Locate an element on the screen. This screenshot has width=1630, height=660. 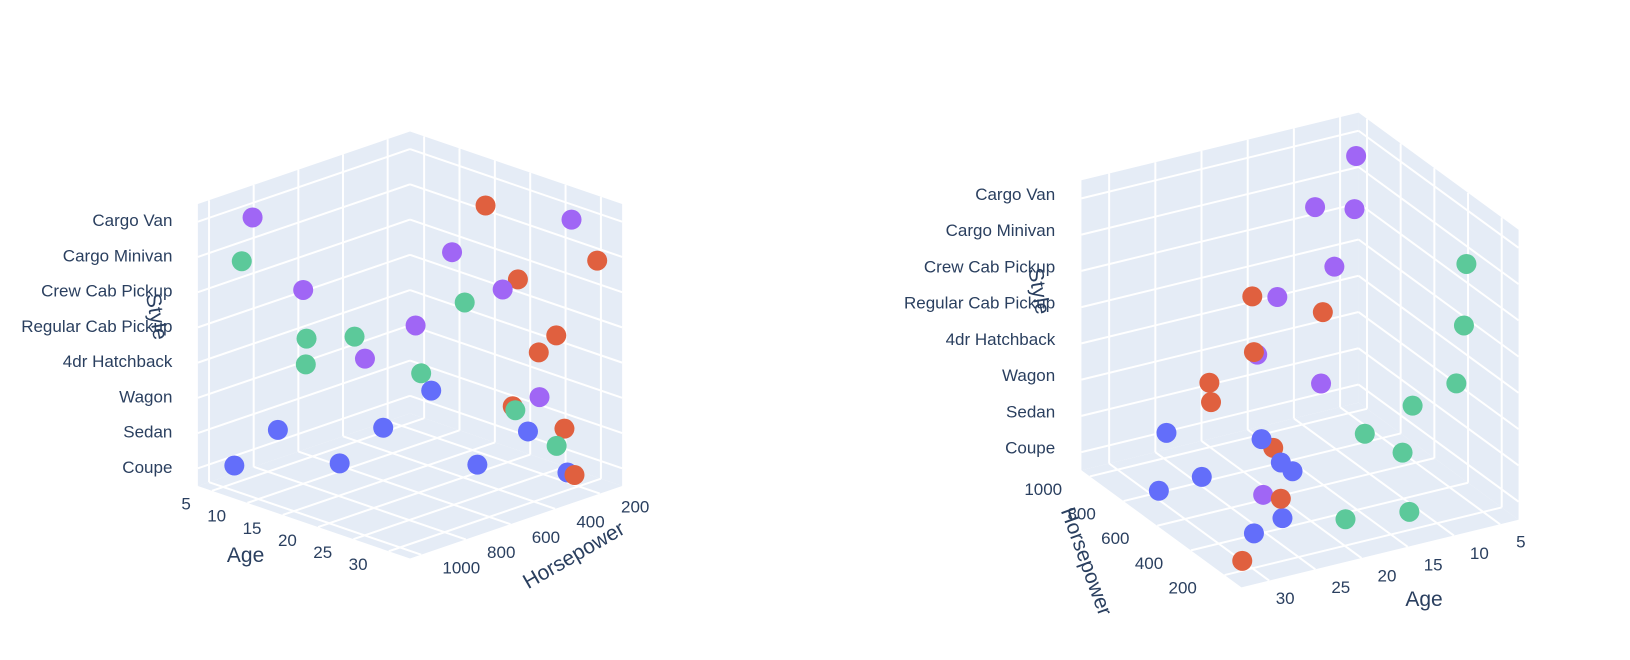
x-tick-label: 10 is located at coordinates (216, 516).